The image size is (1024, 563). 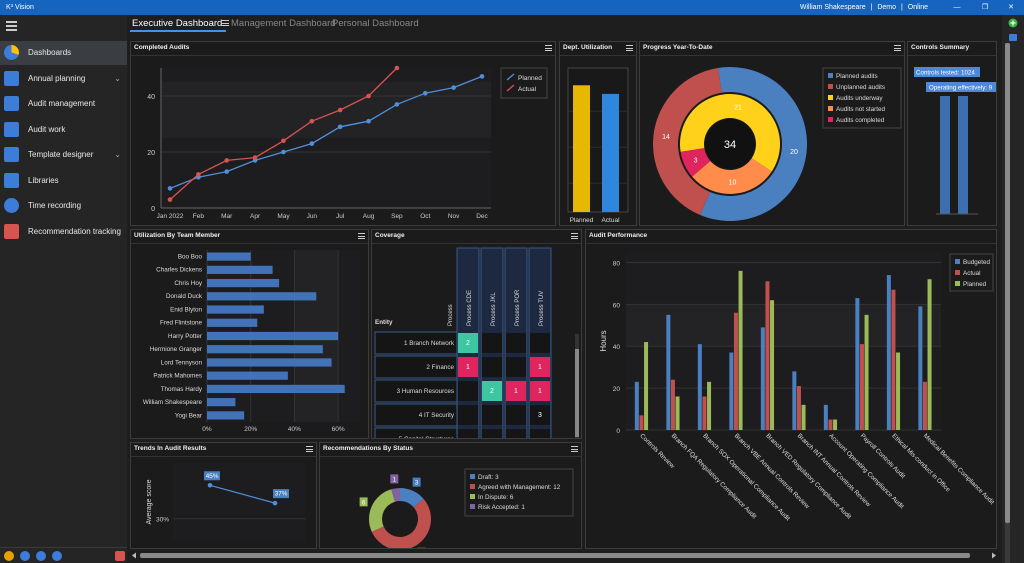 What do you see at coordinates (730, 145) in the screenshot?
I see `center-total: 34` at bounding box center [730, 145].